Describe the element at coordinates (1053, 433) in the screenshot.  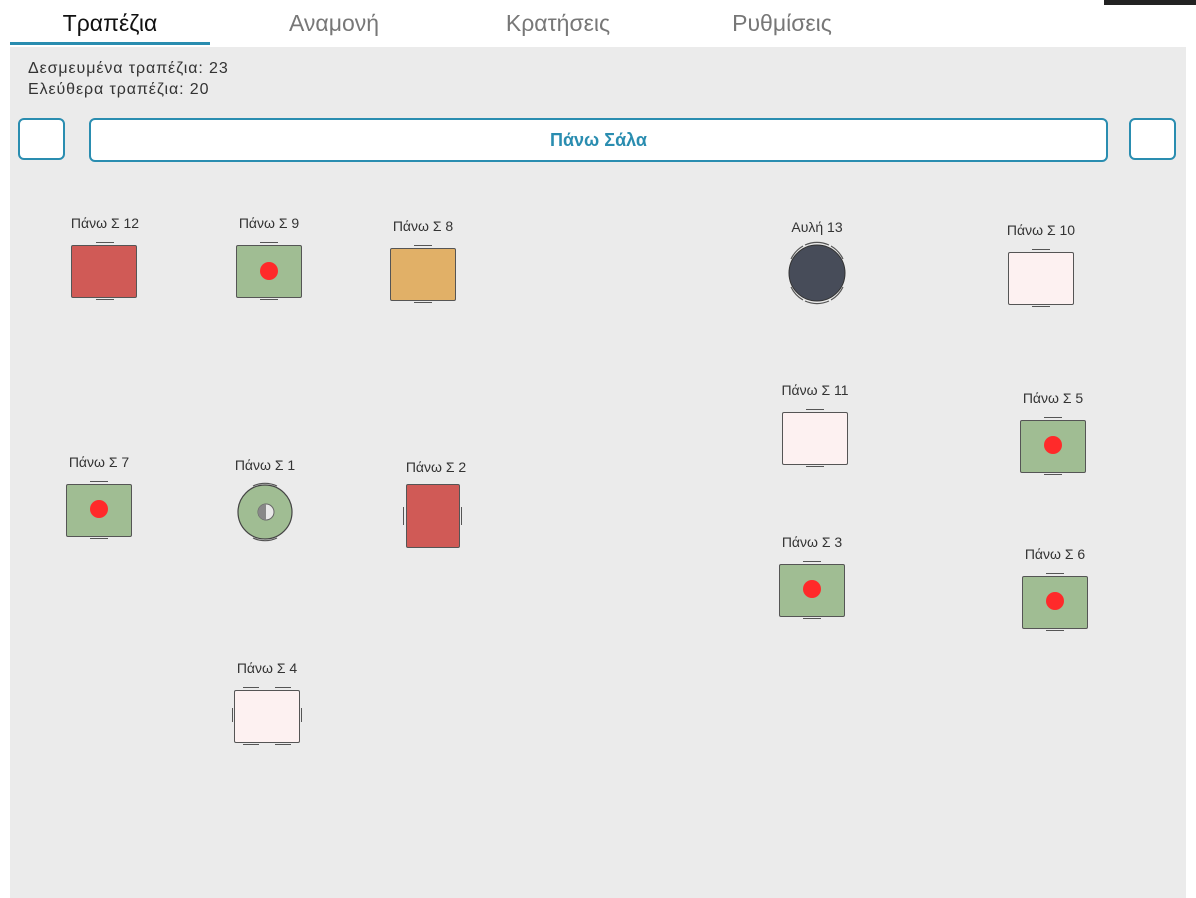
I see `table-pano-5: Πάνω Σ 5` at that location.